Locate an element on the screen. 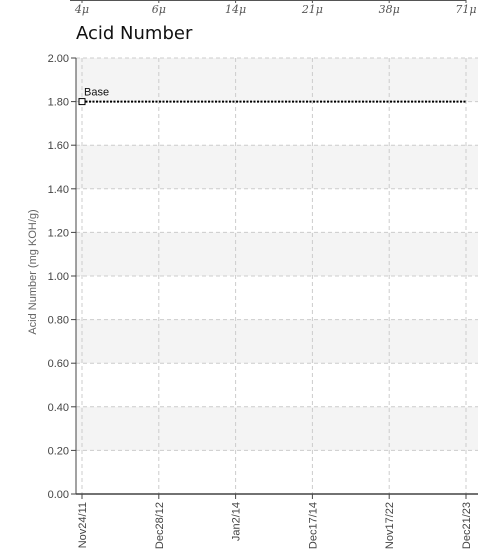 The image size is (494, 554). series-label-base: Base is located at coordinates (96, 93).